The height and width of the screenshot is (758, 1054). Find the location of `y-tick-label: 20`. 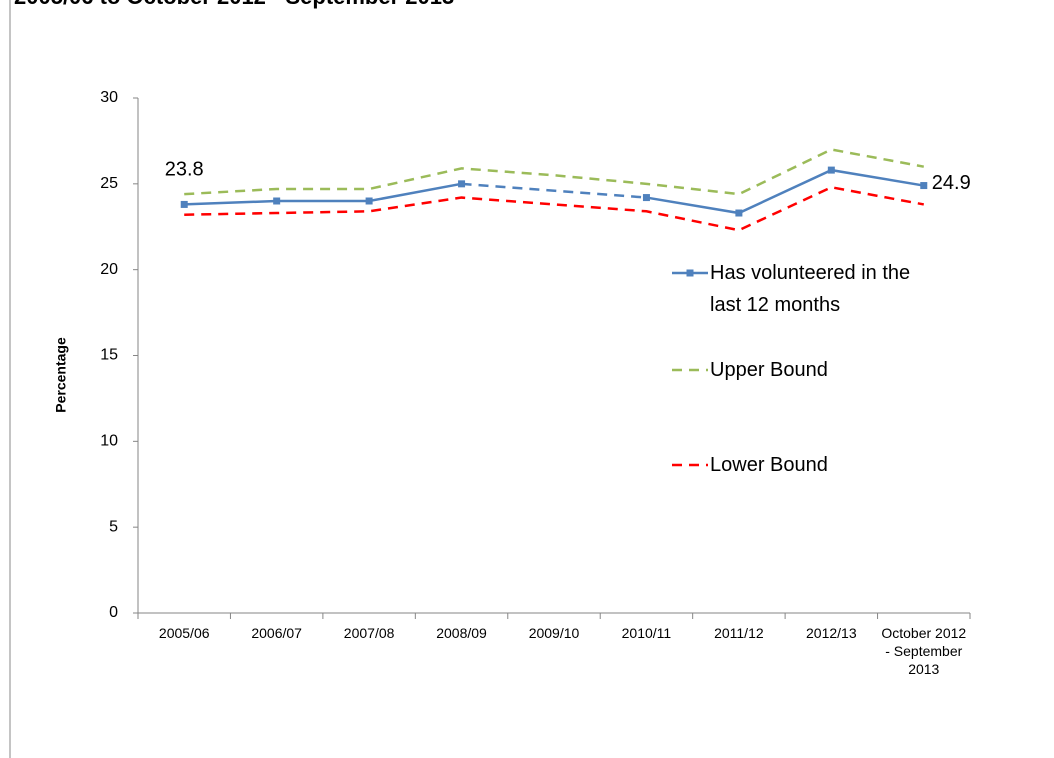

y-tick-label: 20 is located at coordinates (109, 269).